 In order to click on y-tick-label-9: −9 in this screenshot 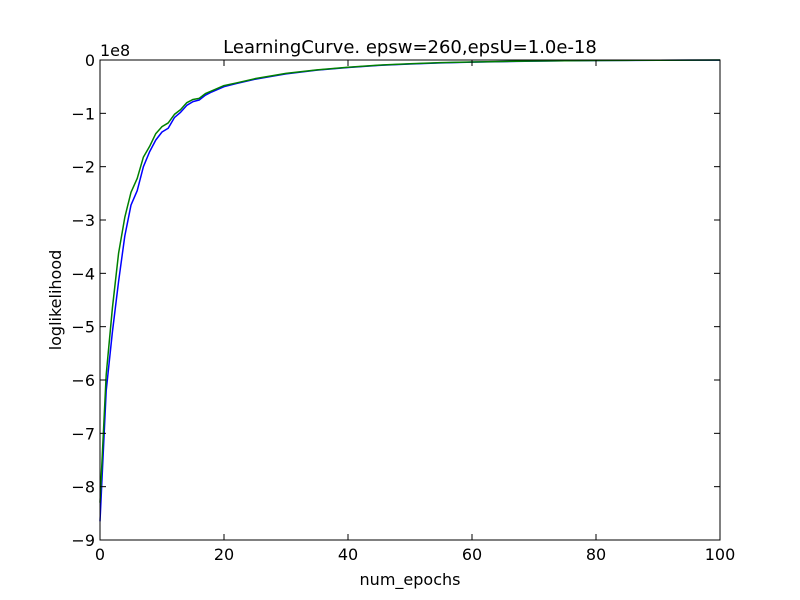, I will do `click(83, 540)`.